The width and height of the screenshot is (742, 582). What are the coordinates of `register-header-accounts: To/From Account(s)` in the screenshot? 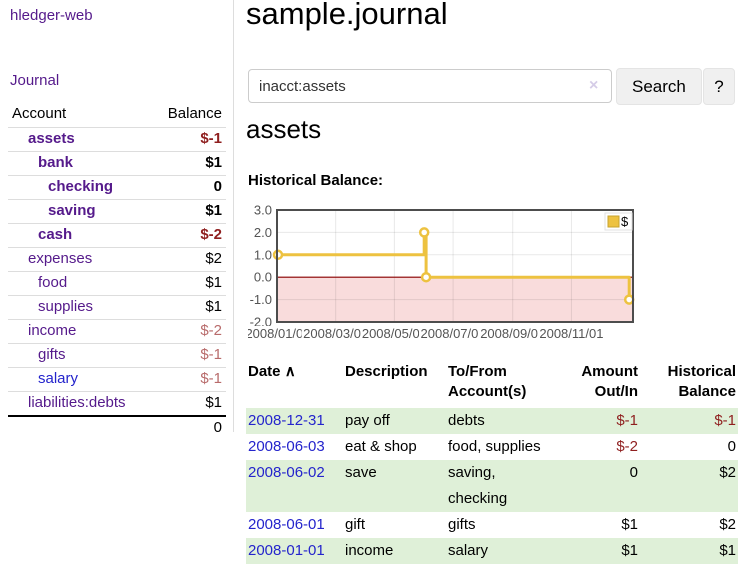 It's located at (487, 381).